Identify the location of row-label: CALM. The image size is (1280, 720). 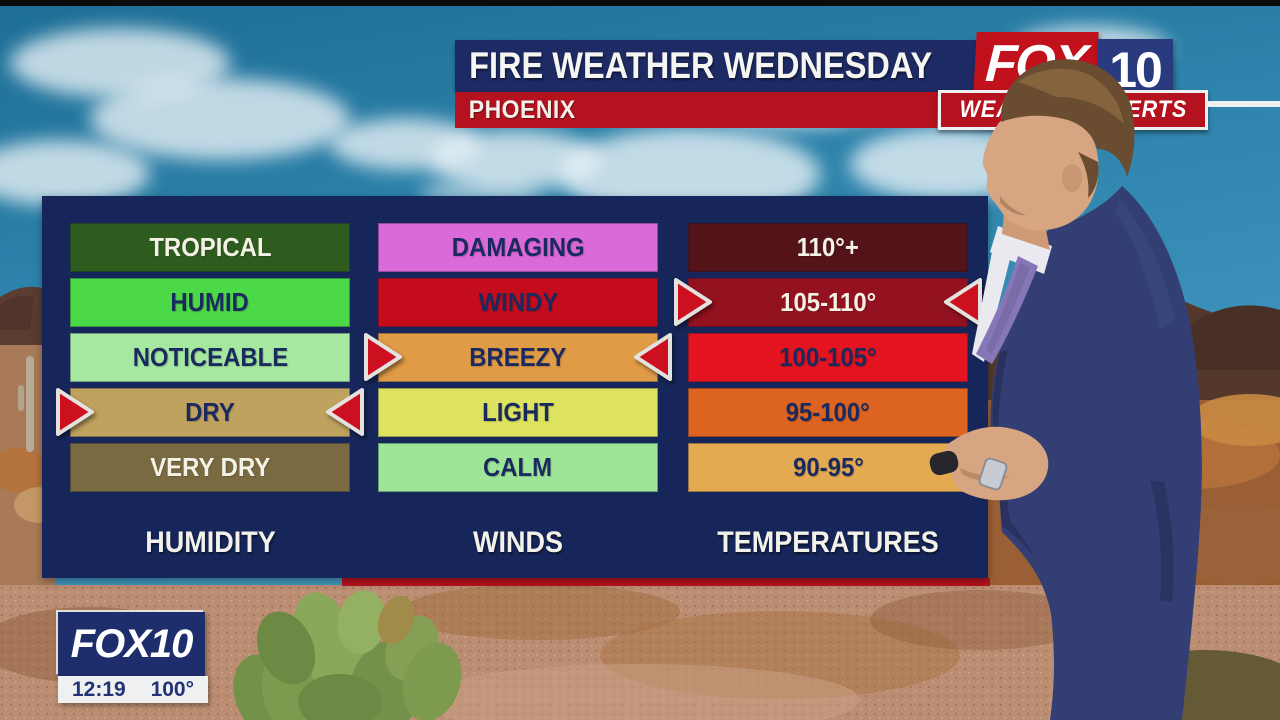
(518, 467).